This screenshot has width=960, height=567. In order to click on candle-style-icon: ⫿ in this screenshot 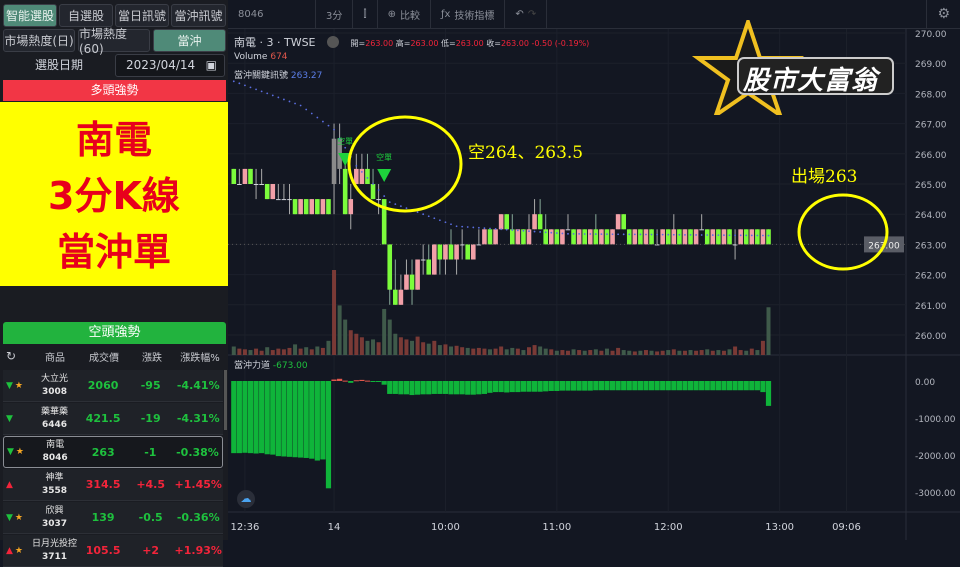, I will do `click(365, 14)`.